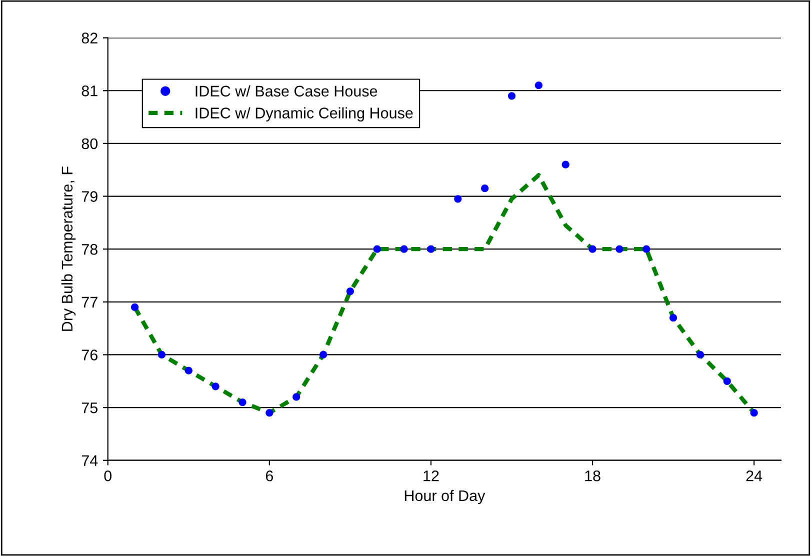 The image size is (811, 556). Describe the element at coordinates (269, 476) in the screenshot. I see `x-tick-label: 6` at that location.